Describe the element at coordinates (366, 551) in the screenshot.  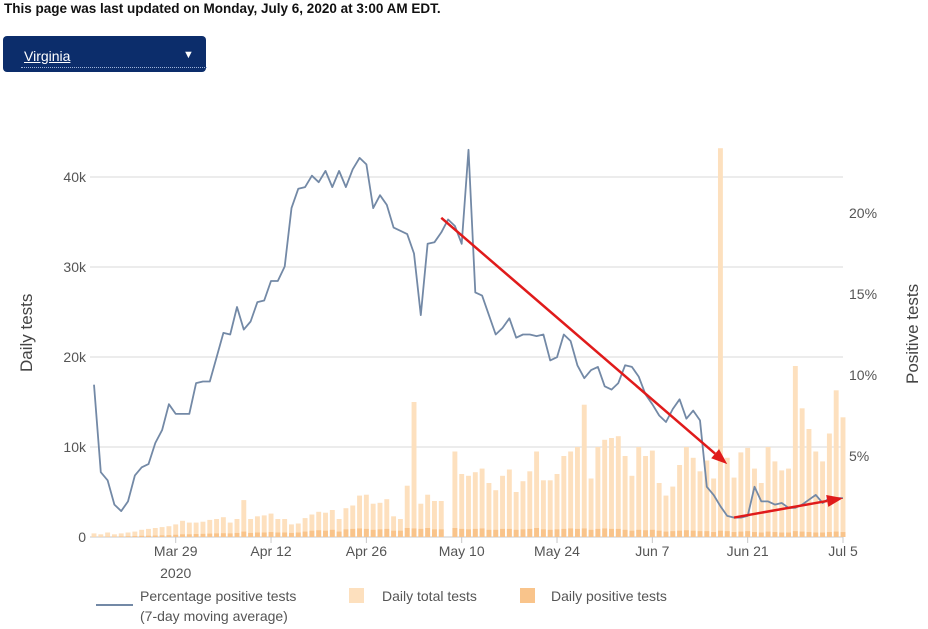
I see `x-tick-label: Apr 26` at that location.